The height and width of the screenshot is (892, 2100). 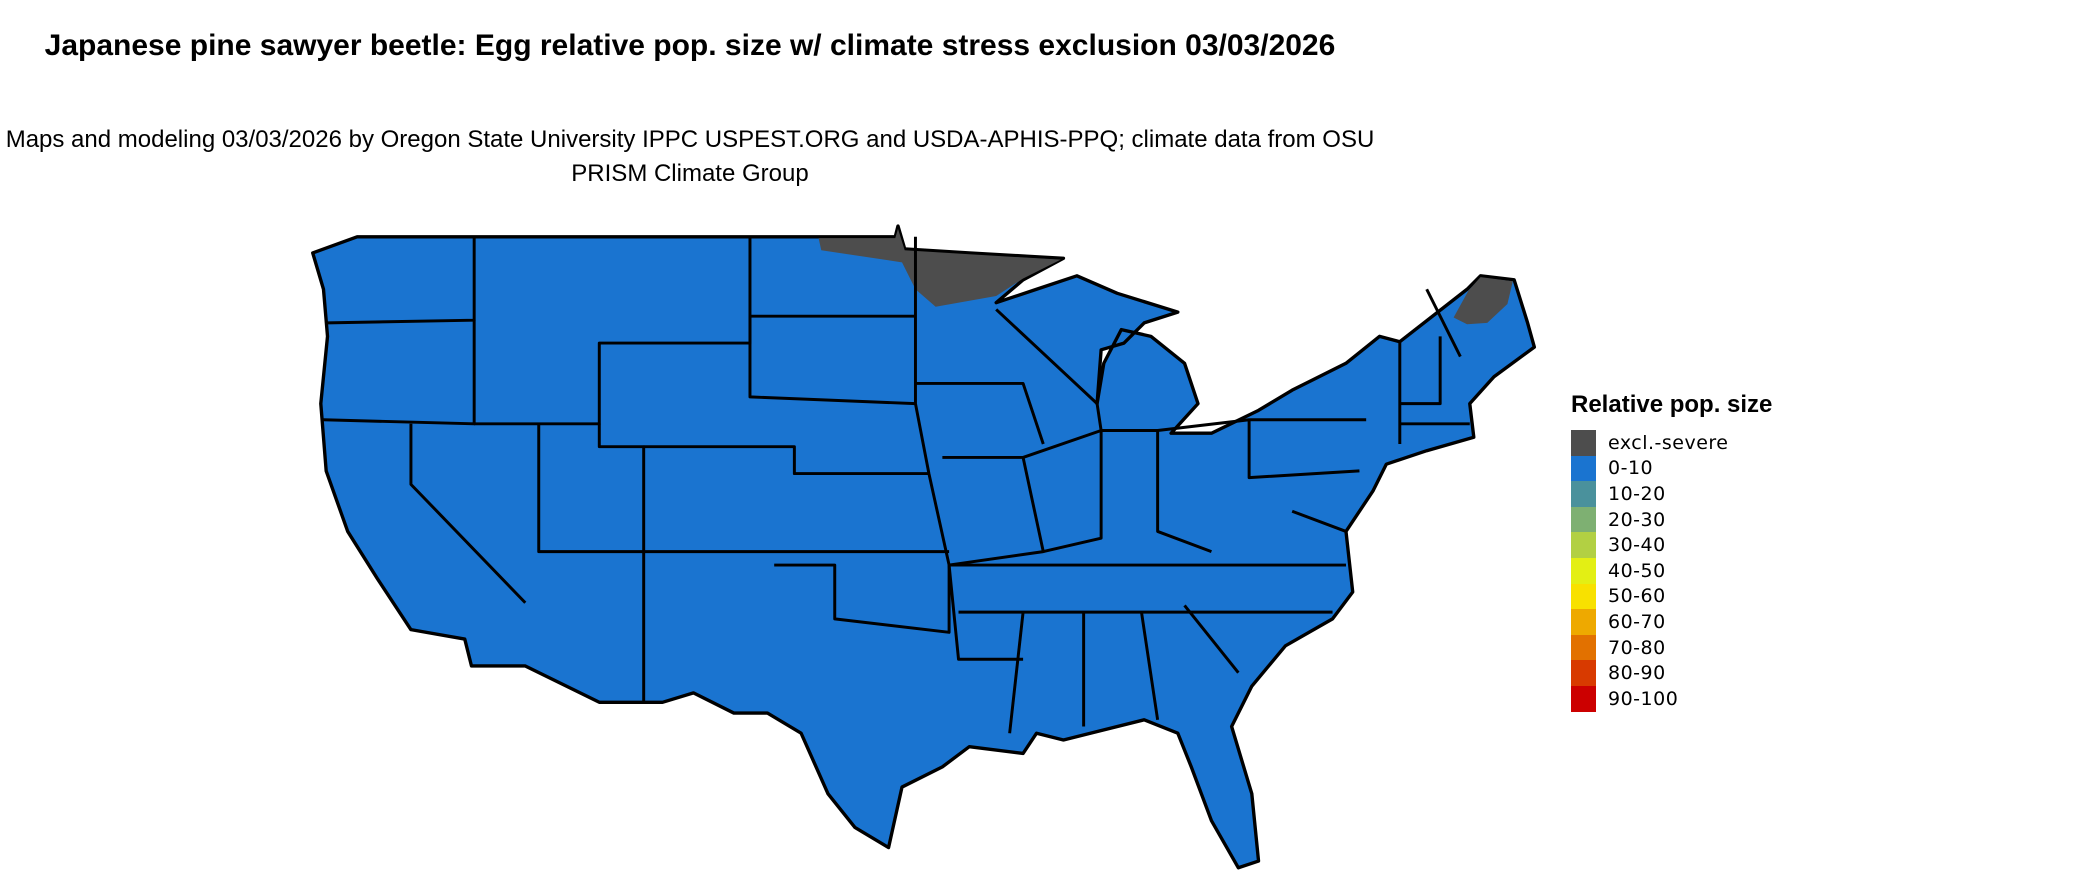 What do you see at coordinates (1637, 545) in the screenshot?
I see `legend-label: 30-40` at bounding box center [1637, 545].